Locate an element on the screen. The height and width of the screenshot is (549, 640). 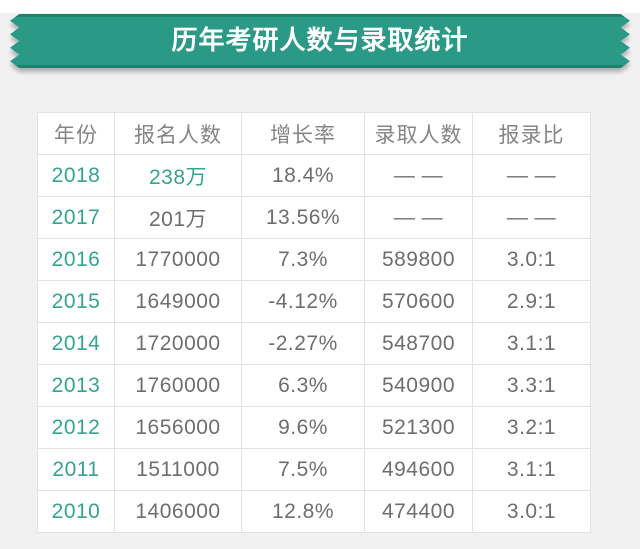
admitted-cell: 494600 is located at coordinates (418, 469).